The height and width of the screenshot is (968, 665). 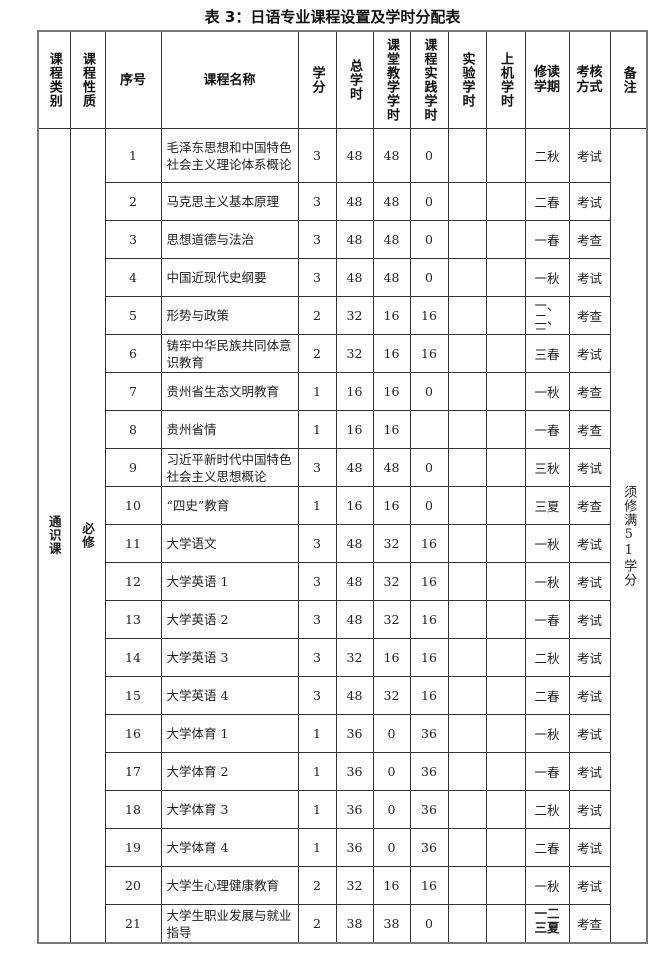 I want to click on table-row: 19 大学体育 4 1 36 0 36 二春 考试, so click(x=342, y=847).